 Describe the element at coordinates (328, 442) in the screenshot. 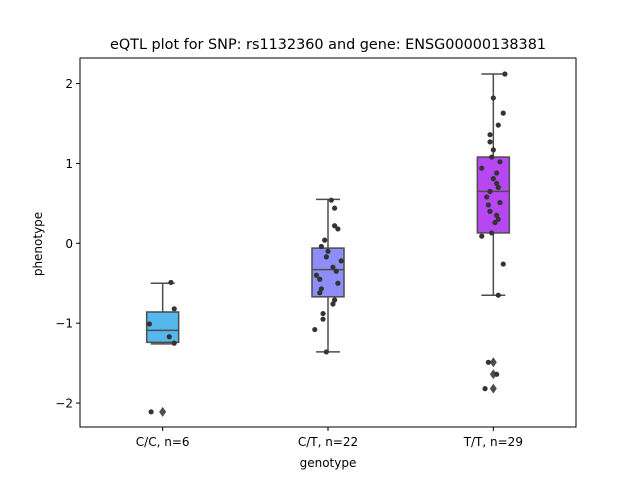

I see `x-tick-label: C/T, n=22` at that location.